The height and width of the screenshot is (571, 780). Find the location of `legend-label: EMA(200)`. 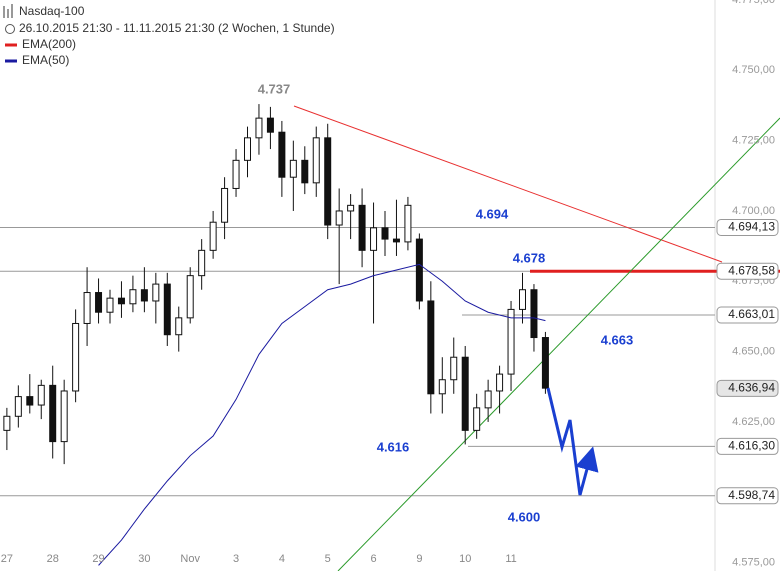

legend-label: EMA(200) is located at coordinates (49, 44).